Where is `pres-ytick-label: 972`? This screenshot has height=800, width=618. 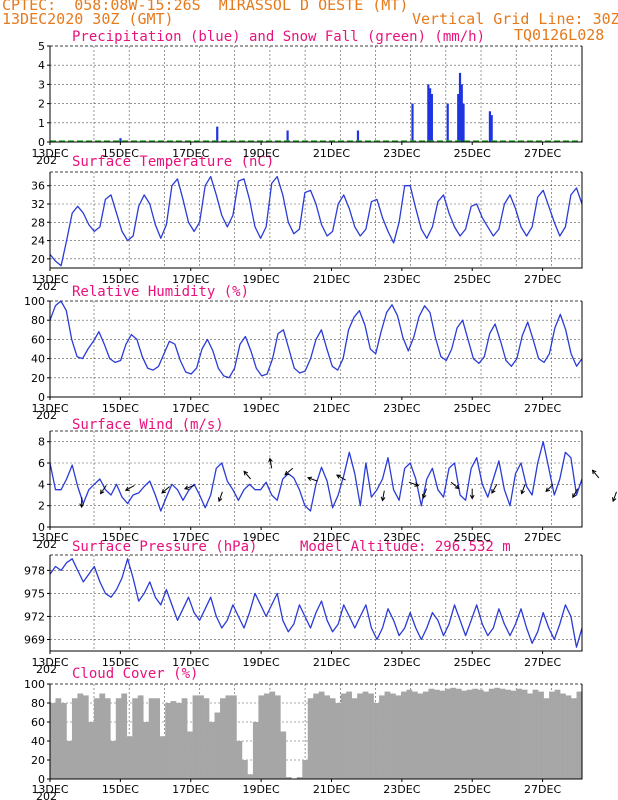
pres-ytick-label: 972 is located at coordinates (34, 616).